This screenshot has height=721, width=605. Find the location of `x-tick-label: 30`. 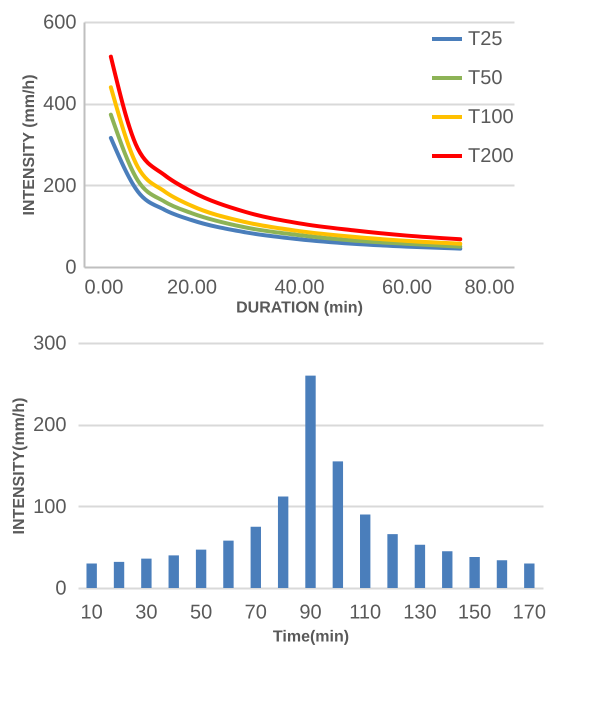

x-tick-label: 30 is located at coordinates (146, 613).